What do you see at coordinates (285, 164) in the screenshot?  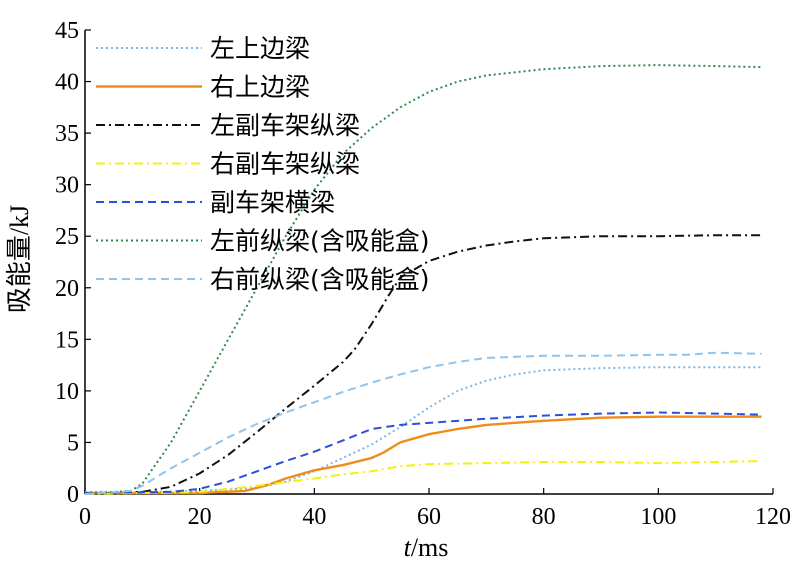 I see `legend-label-4: 右副车架纵梁` at bounding box center [285, 164].